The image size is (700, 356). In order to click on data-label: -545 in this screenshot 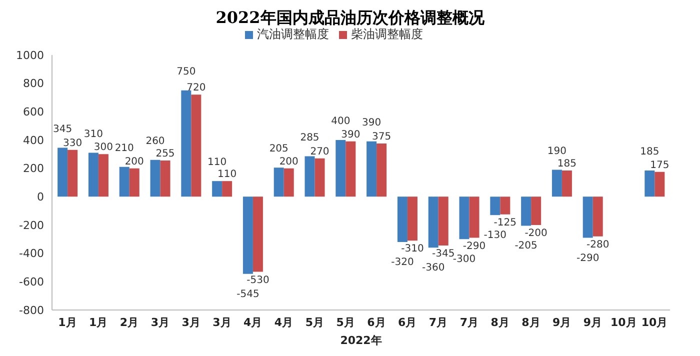, I will do `click(248, 294)`.